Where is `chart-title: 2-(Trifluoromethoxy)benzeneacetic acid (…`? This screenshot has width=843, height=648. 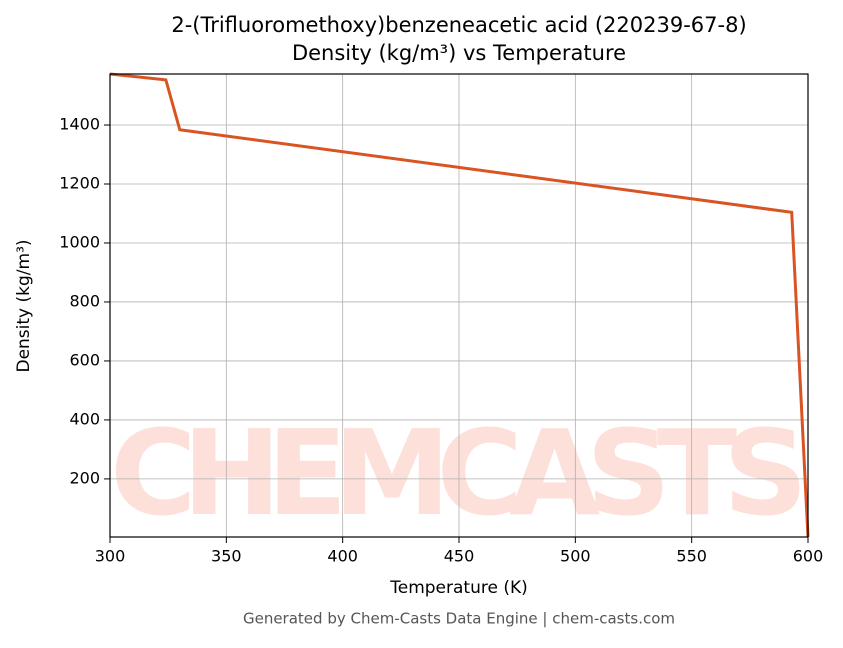 chart-title: 2-(Trifluoromethoxy)benzeneacetic acid (… is located at coordinates (458, 25).